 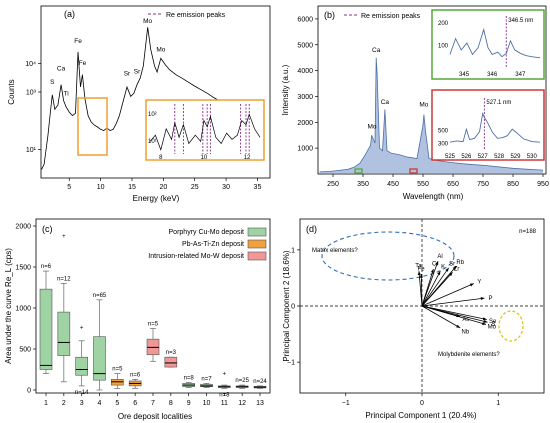 What do you see at coordinates (513, 184) in the screenshot?
I see `panel-b-xtick-label: 850` at bounding box center [513, 184].